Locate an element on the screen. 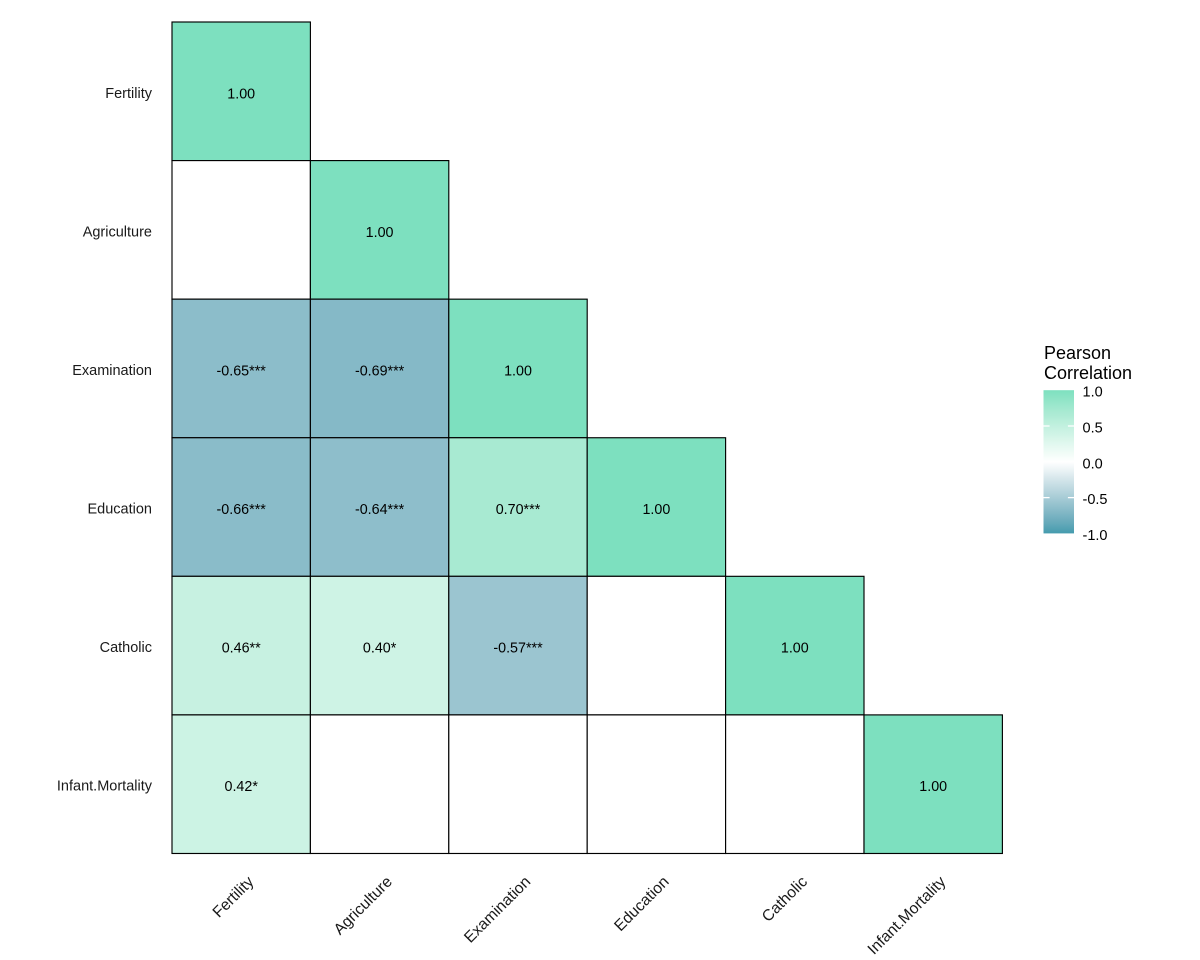 The height and width of the screenshot is (960, 1200). svg-text: -1.0 is located at coordinates (1095, 536).